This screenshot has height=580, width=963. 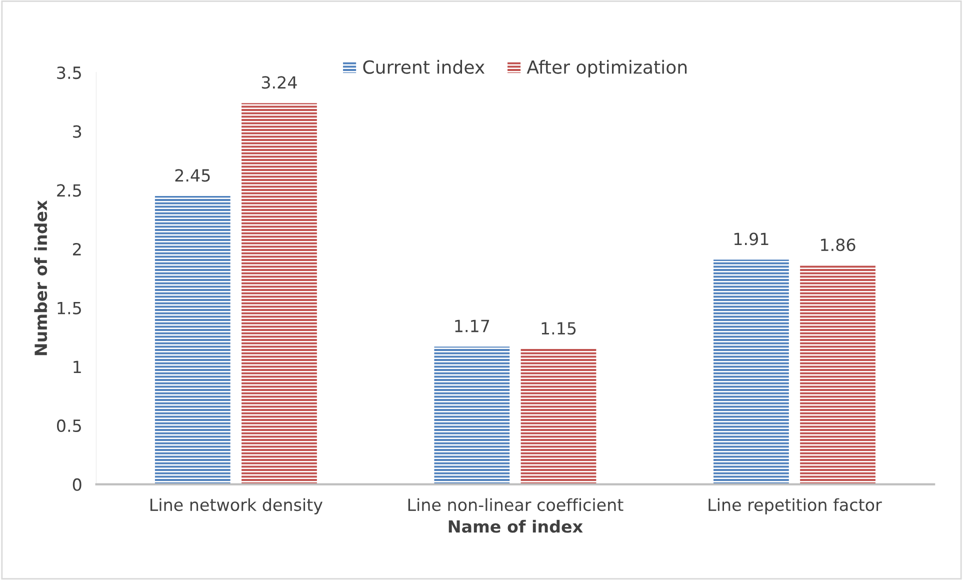 I want to click on y-tick-label: 2, so click(x=77, y=249).